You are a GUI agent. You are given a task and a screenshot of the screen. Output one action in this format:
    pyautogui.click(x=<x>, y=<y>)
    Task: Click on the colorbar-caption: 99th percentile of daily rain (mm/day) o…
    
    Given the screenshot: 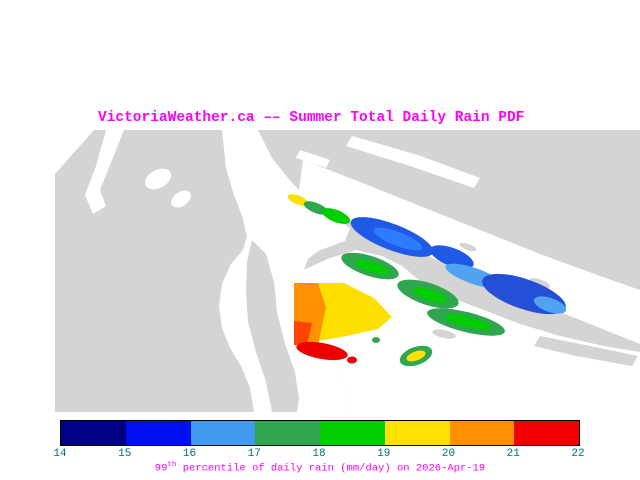 What is the action you would take?
    pyautogui.click(x=320, y=468)
    